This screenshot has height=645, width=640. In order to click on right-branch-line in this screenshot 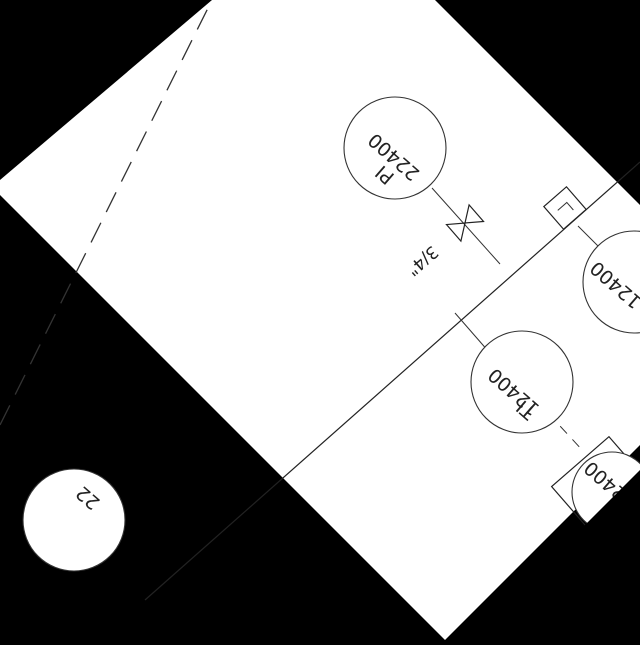, I will do `click(588, 236)`.